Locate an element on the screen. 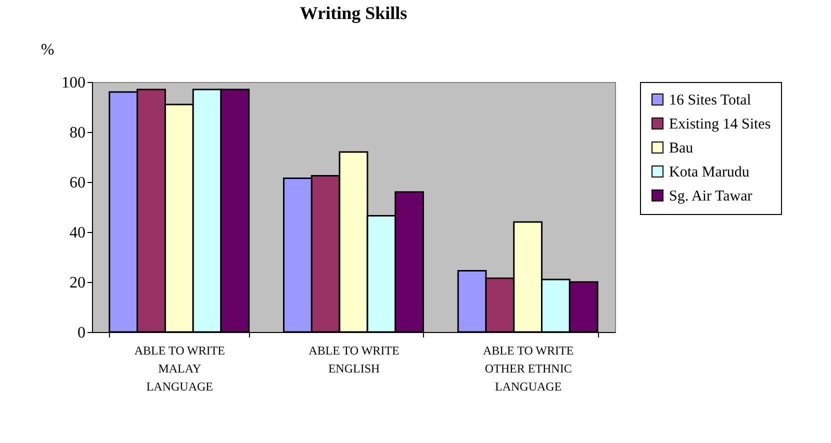 The width and height of the screenshot is (831, 443). legend-label: Existing 14 Sites is located at coordinates (720, 124).